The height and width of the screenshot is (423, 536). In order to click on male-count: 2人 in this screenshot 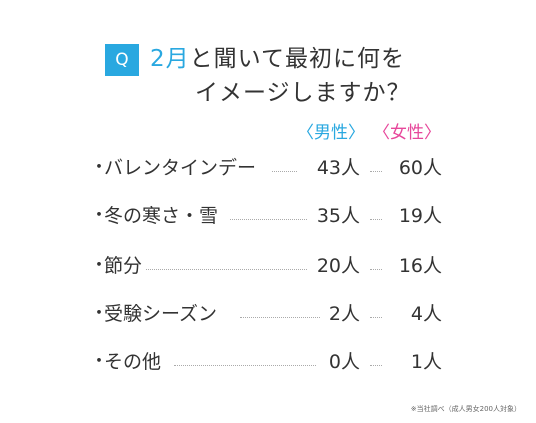, I will do `click(344, 314)`.